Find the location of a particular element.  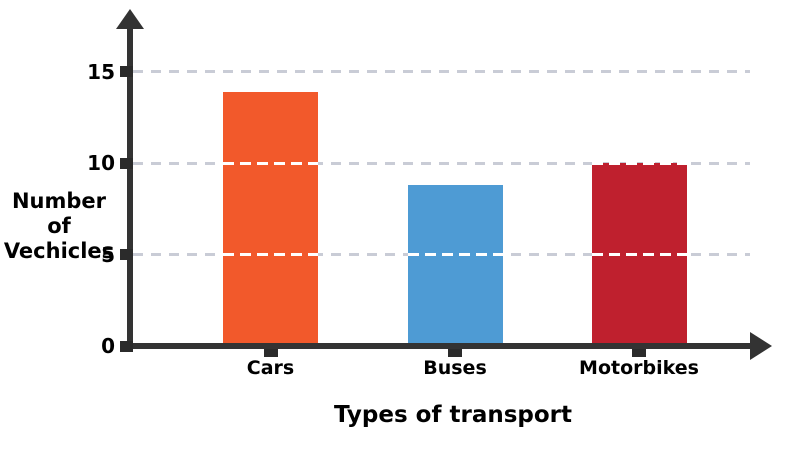

y-axis-title-line2: Vechicles is located at coordinates (59, 251).